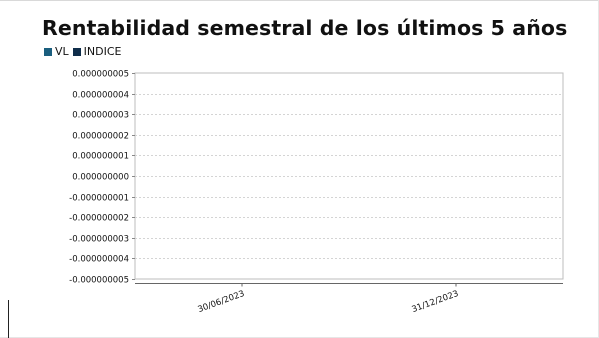 The height and width of the screenshot is (338, 599). What do you see at coordinates (100, 116) in the screenshot?
I see `y-tick-label: 0.000000003` at bounding box center [100, 116].